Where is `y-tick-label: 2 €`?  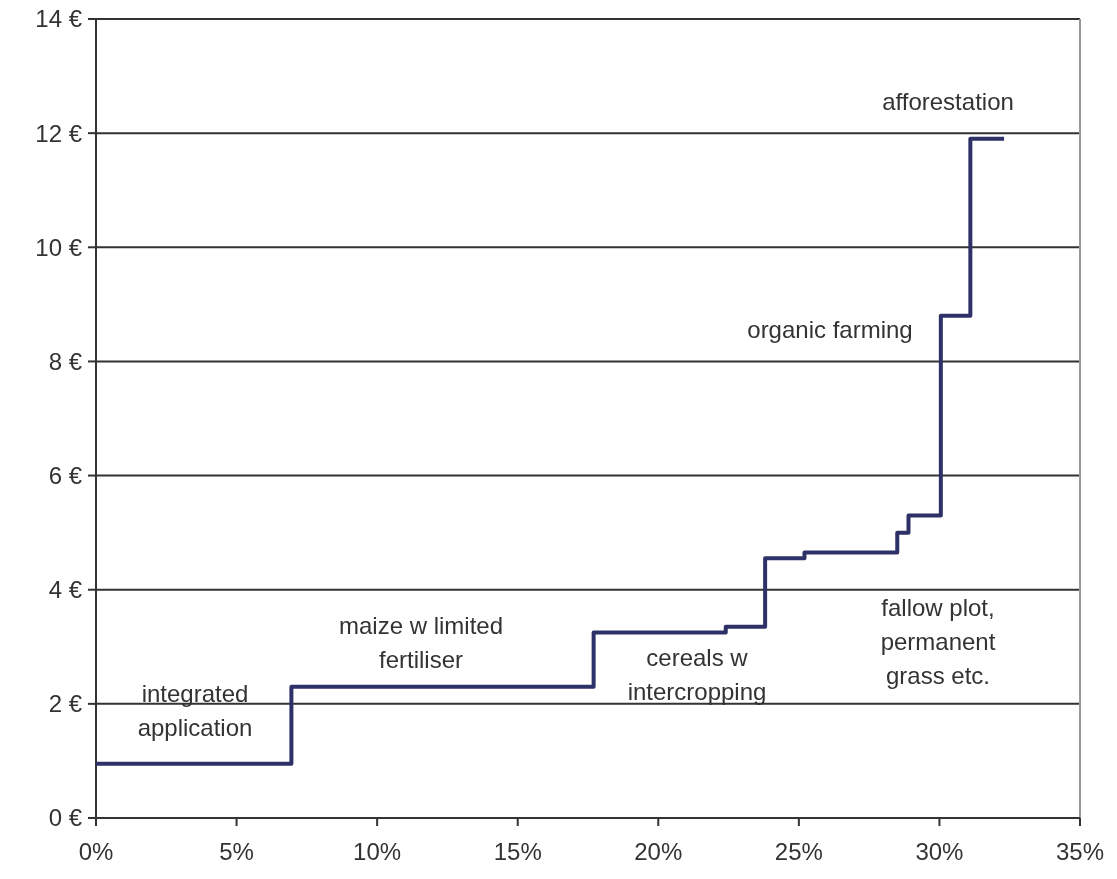 y-tick-label: 2 € is located at coordinates (65, 704).